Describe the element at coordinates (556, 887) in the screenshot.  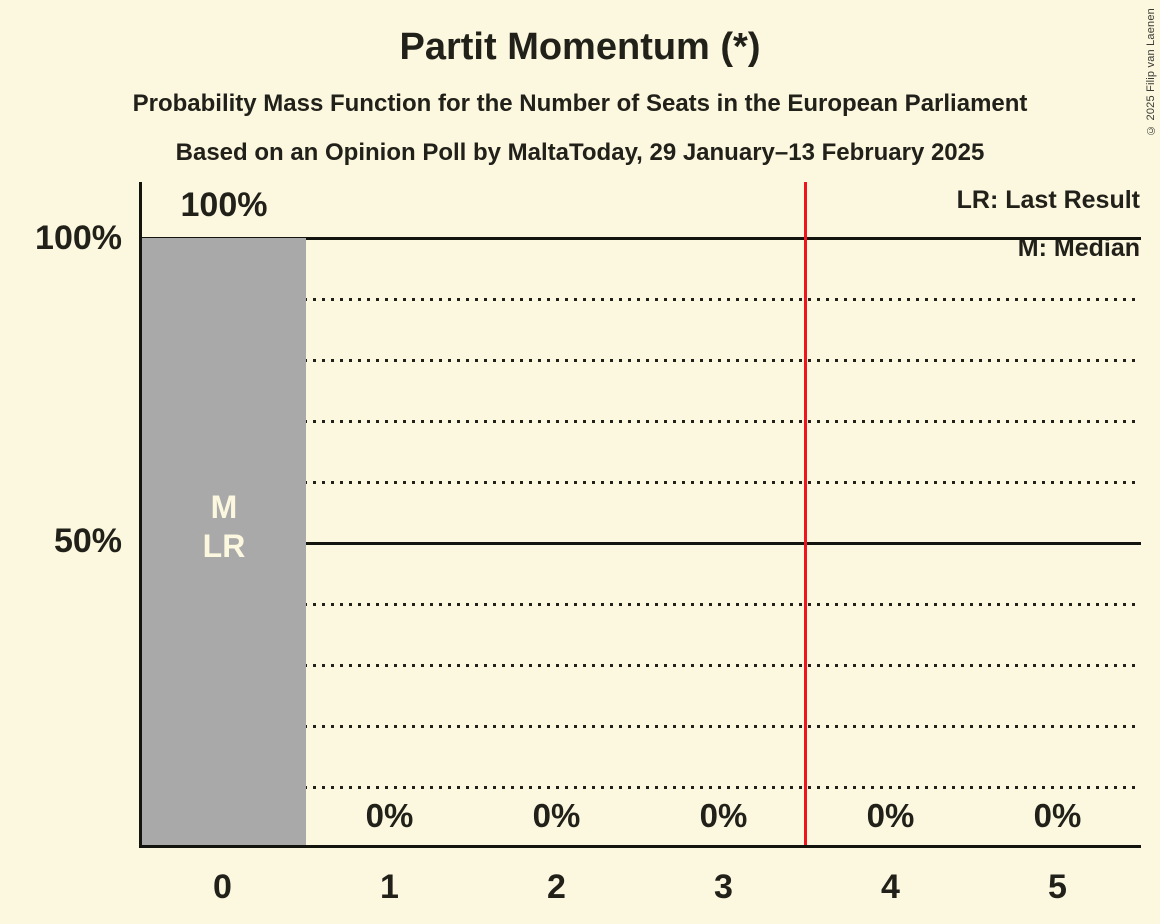
I see `x-axis-tick-2: 2` at that location.